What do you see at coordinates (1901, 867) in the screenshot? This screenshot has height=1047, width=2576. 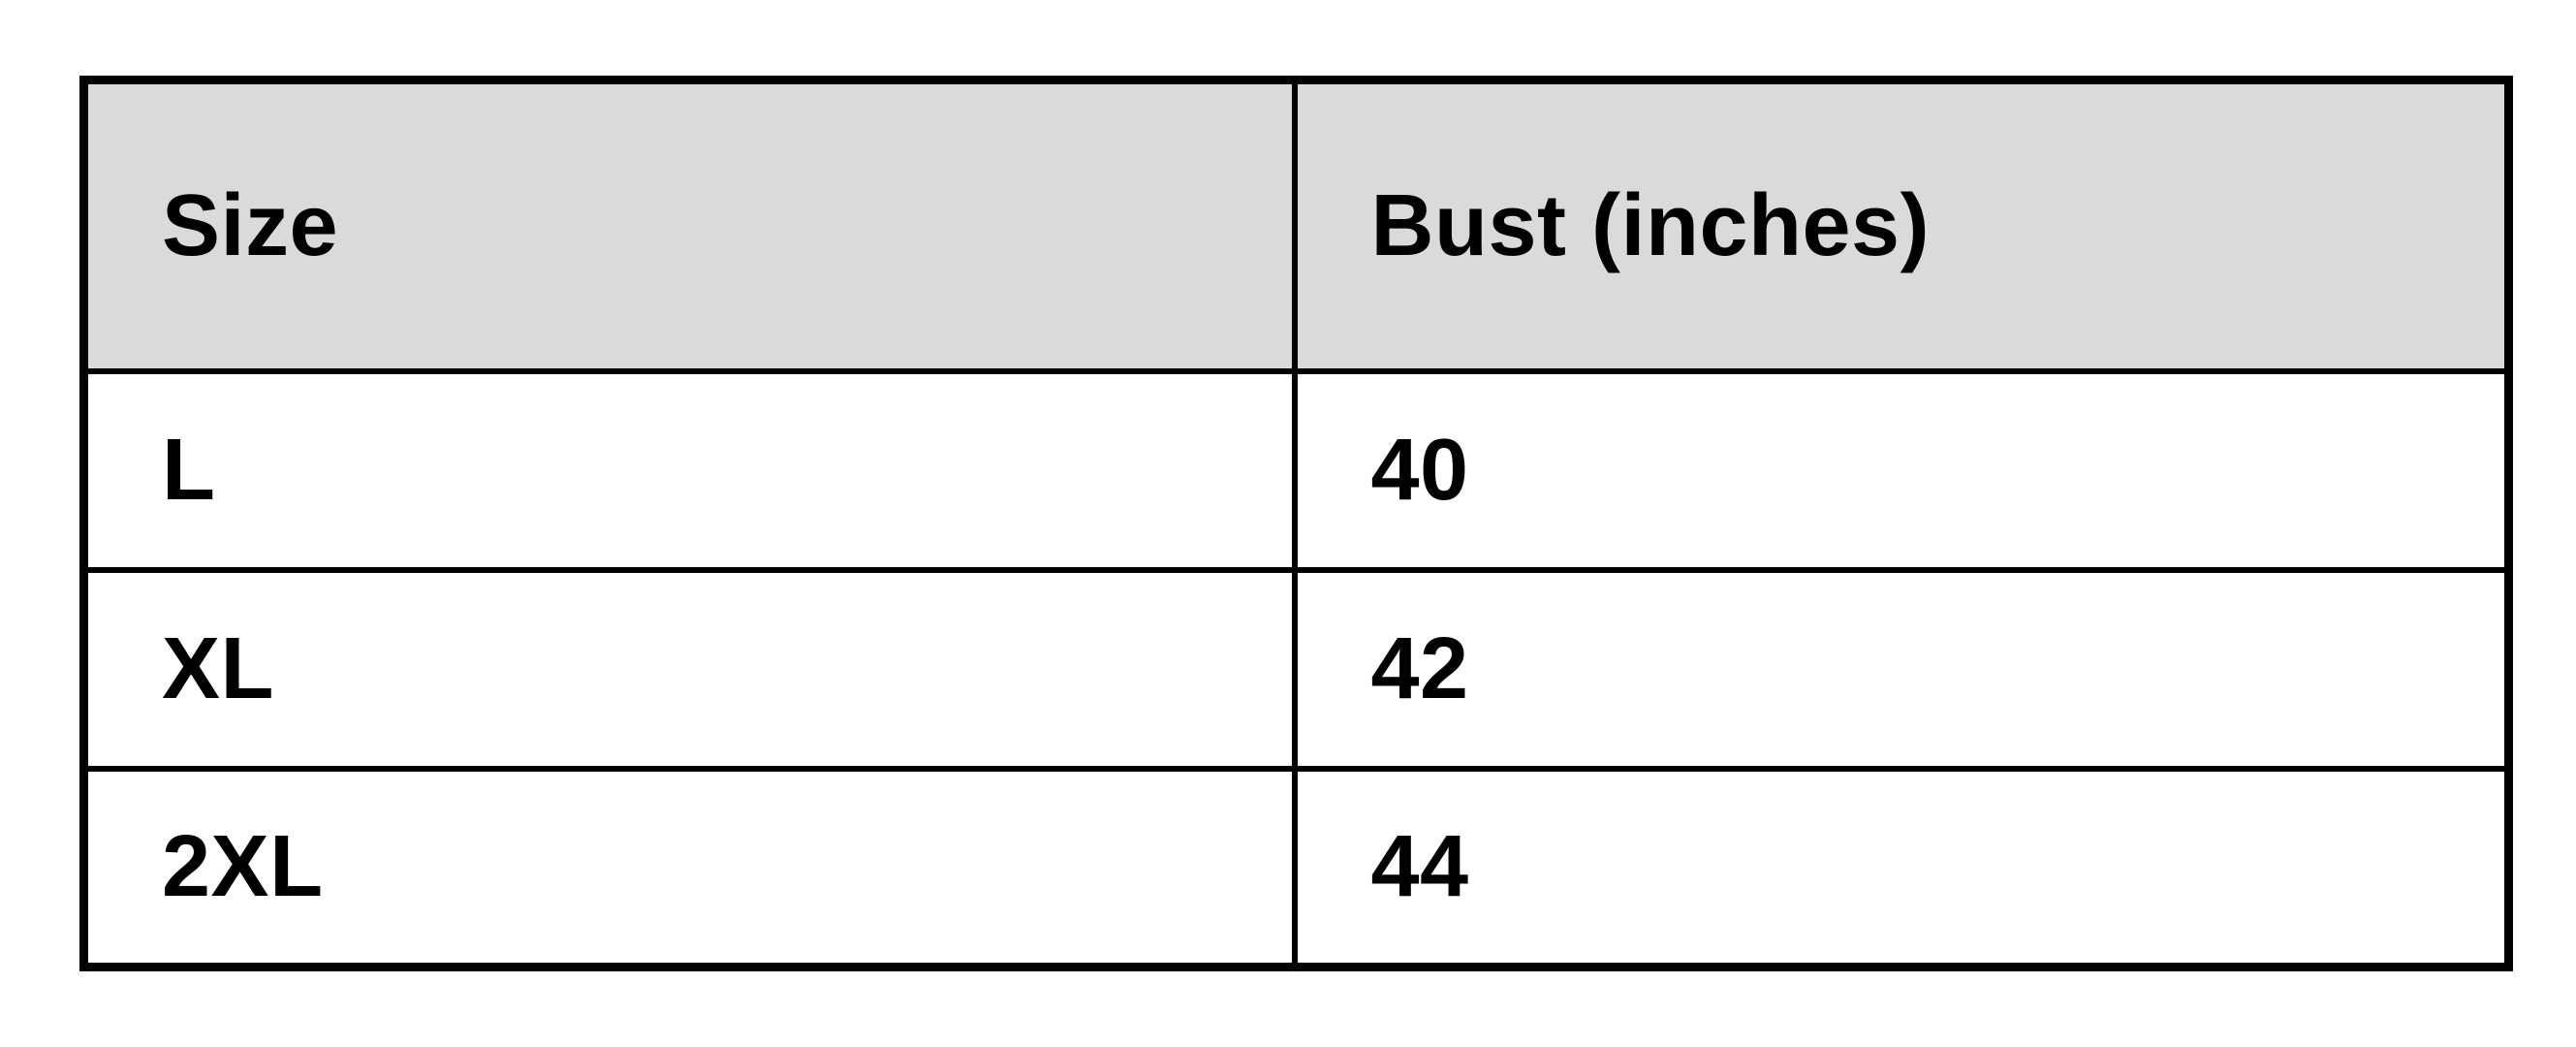 I see `bust-cell: 44` at bounding box center [1901, 867].